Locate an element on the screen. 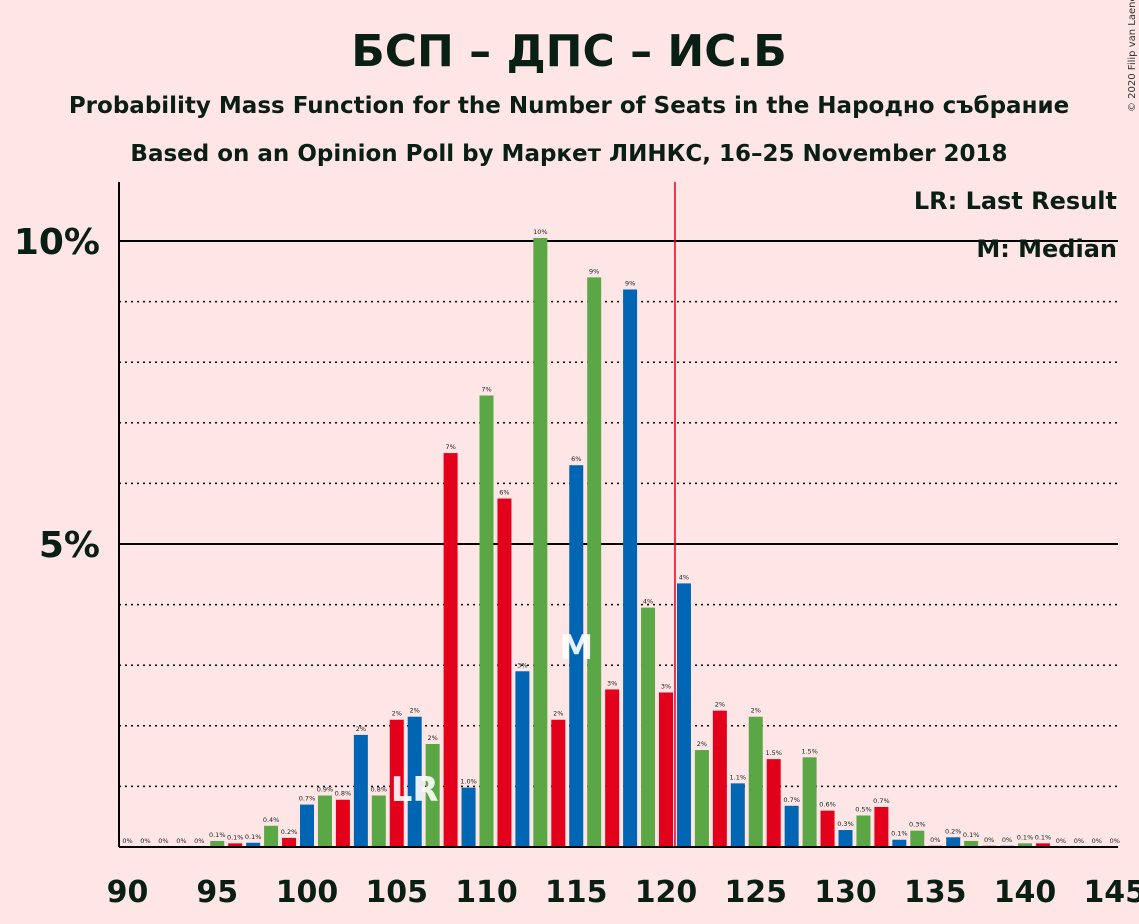 The width and height of the screenshot is (1139, 924). data-label-seat-107: 2% is located at coordinates (432, 738).